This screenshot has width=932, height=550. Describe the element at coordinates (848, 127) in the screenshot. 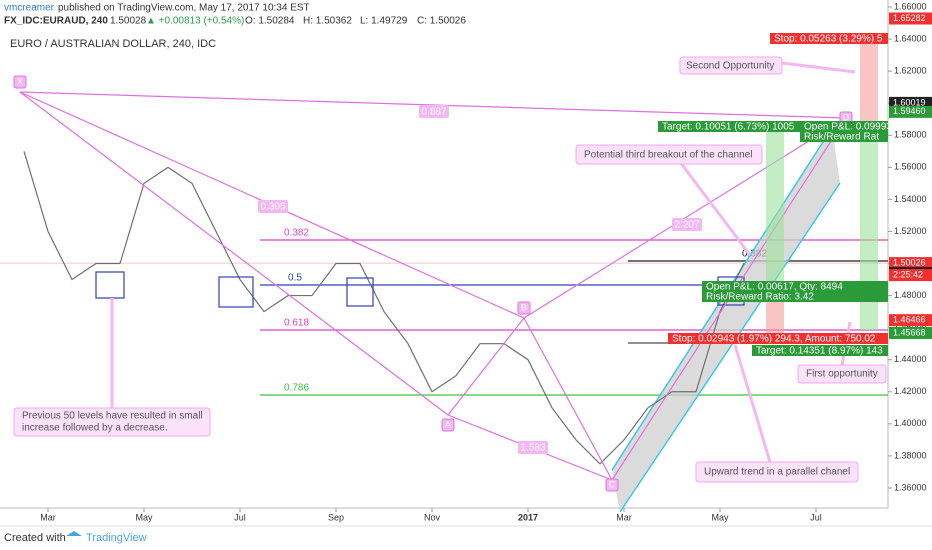

I see `position-label: Open P&L: 0.09993` at that location.